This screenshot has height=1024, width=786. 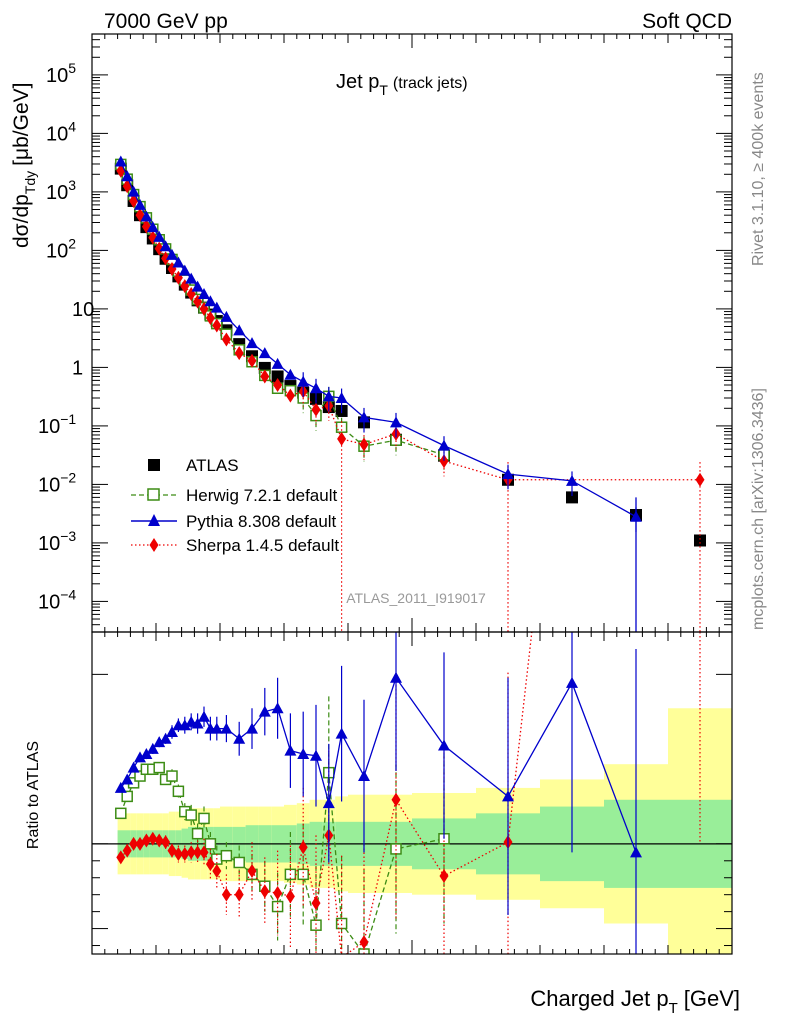 I want to click on upper-ytick-label: 10⁻³, so click(x=57, y=541).